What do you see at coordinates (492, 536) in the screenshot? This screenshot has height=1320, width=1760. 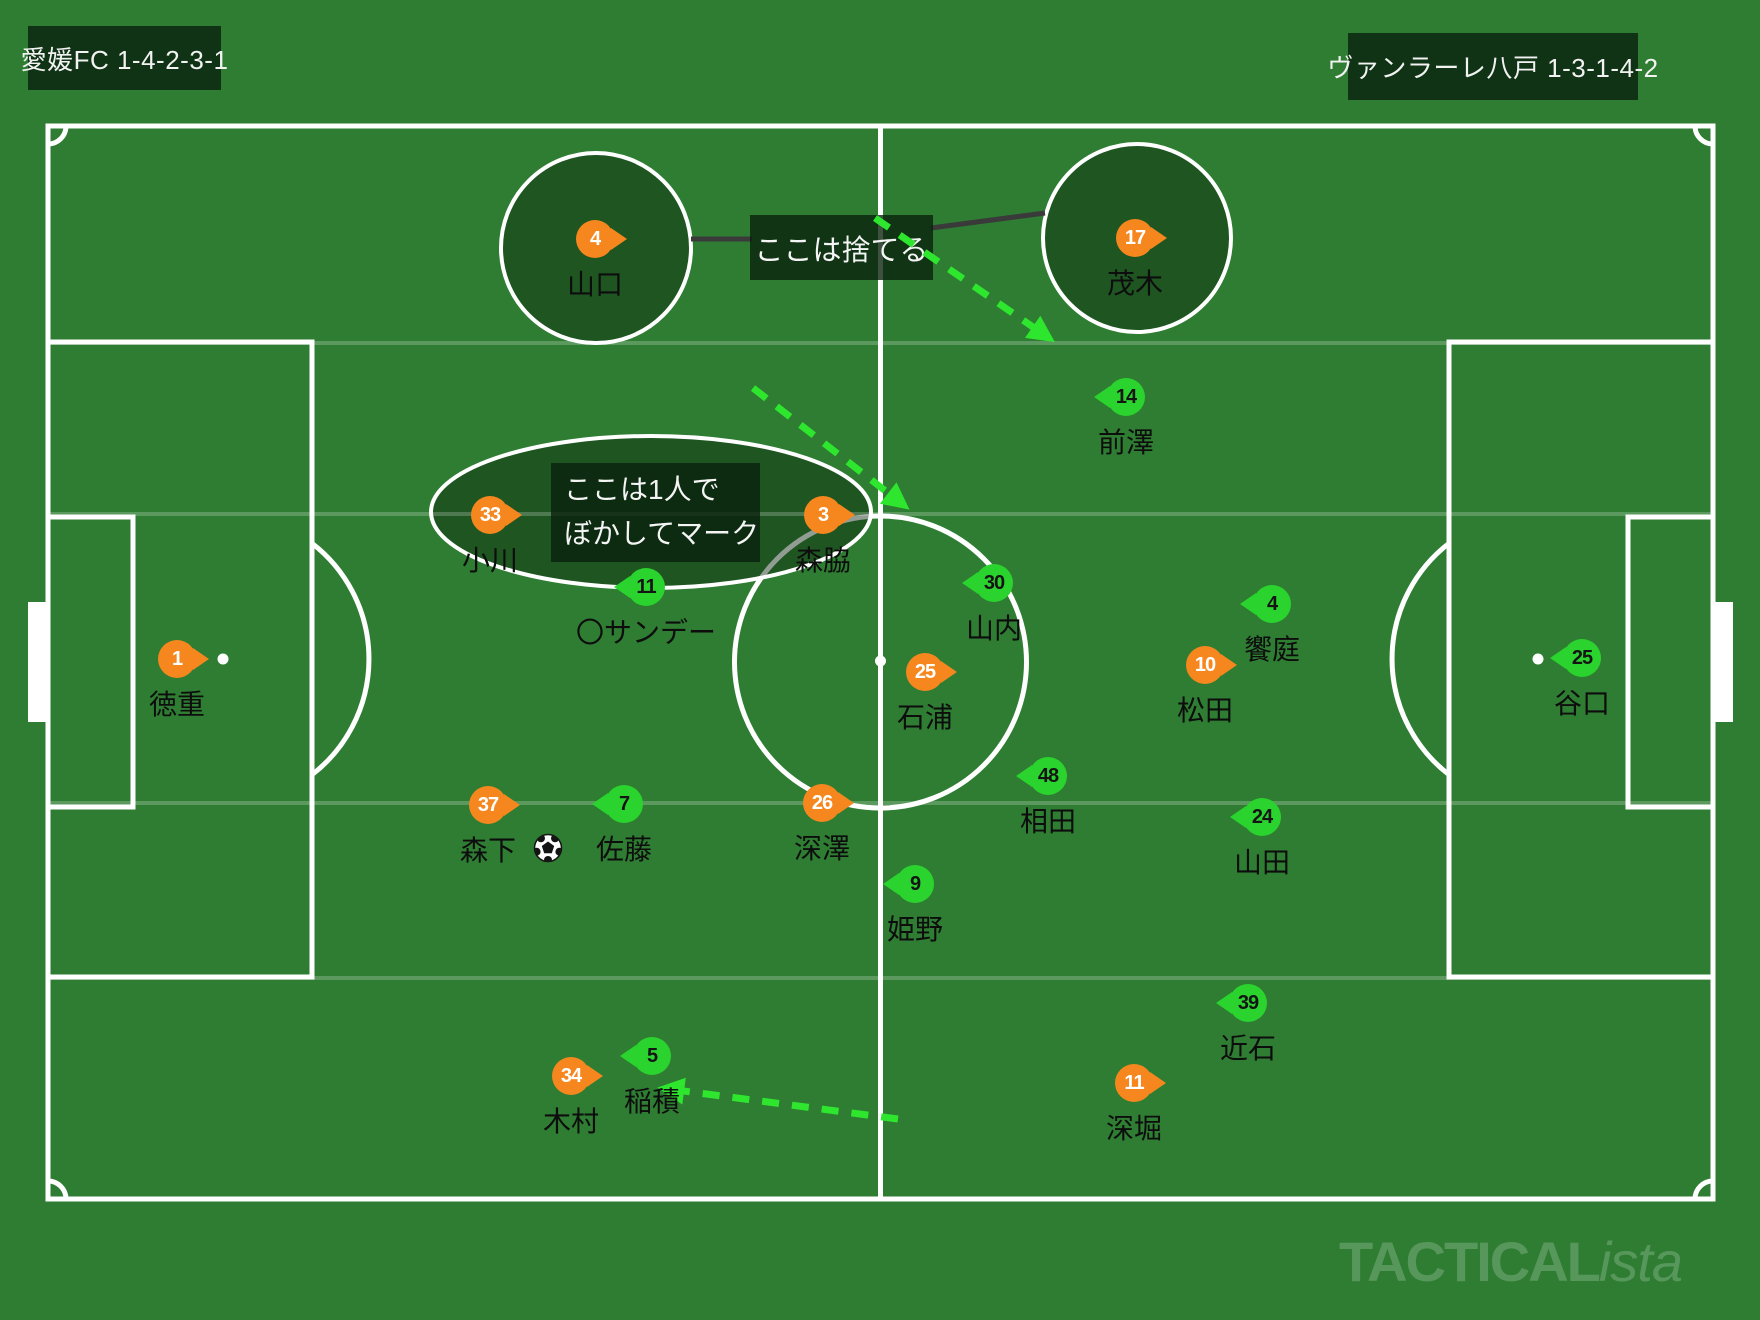 I see `player-marker: 33 小川` at bounding box center [492, 536].